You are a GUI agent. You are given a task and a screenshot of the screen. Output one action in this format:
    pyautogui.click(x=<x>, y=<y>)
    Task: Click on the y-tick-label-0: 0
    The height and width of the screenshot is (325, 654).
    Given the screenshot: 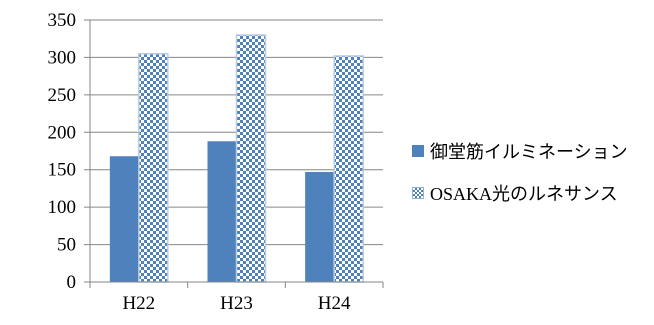 What is the action you would take?
    pyautogui.click(x=72, y=282)
    